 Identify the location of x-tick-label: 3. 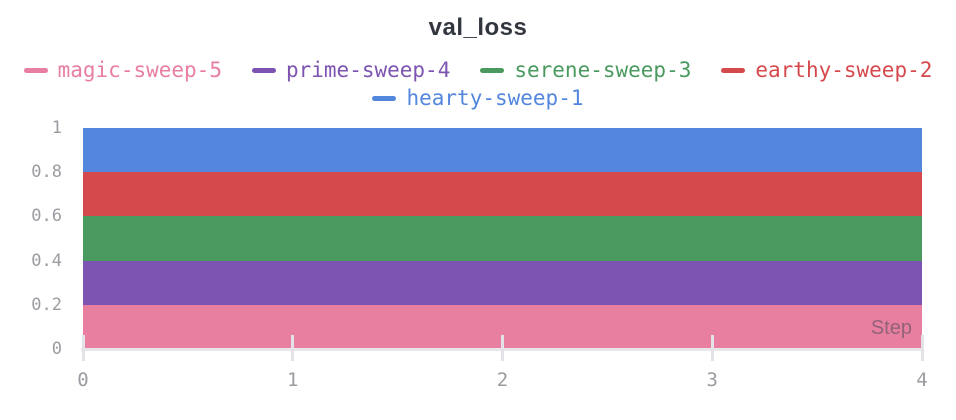
(712, 380).